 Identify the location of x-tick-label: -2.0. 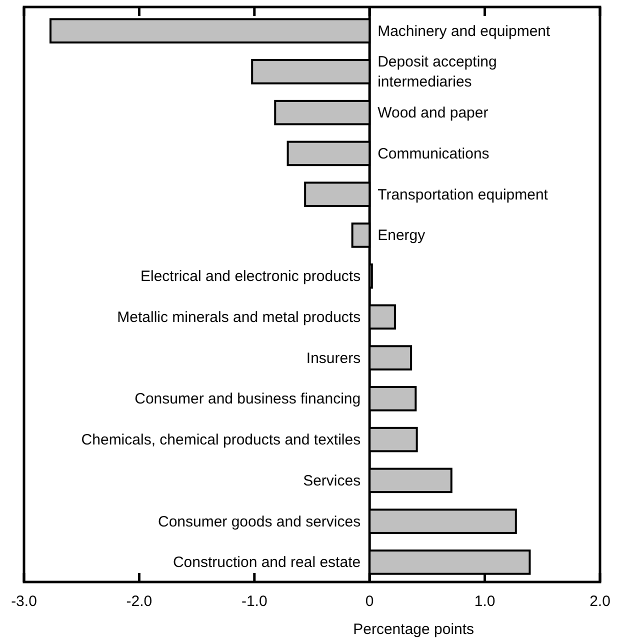
(139, 601).